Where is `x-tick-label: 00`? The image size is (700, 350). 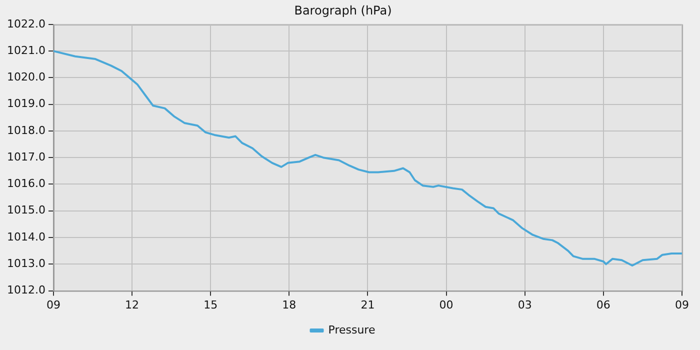 x-tick-label: 00 is located at coordinates (446, 305).